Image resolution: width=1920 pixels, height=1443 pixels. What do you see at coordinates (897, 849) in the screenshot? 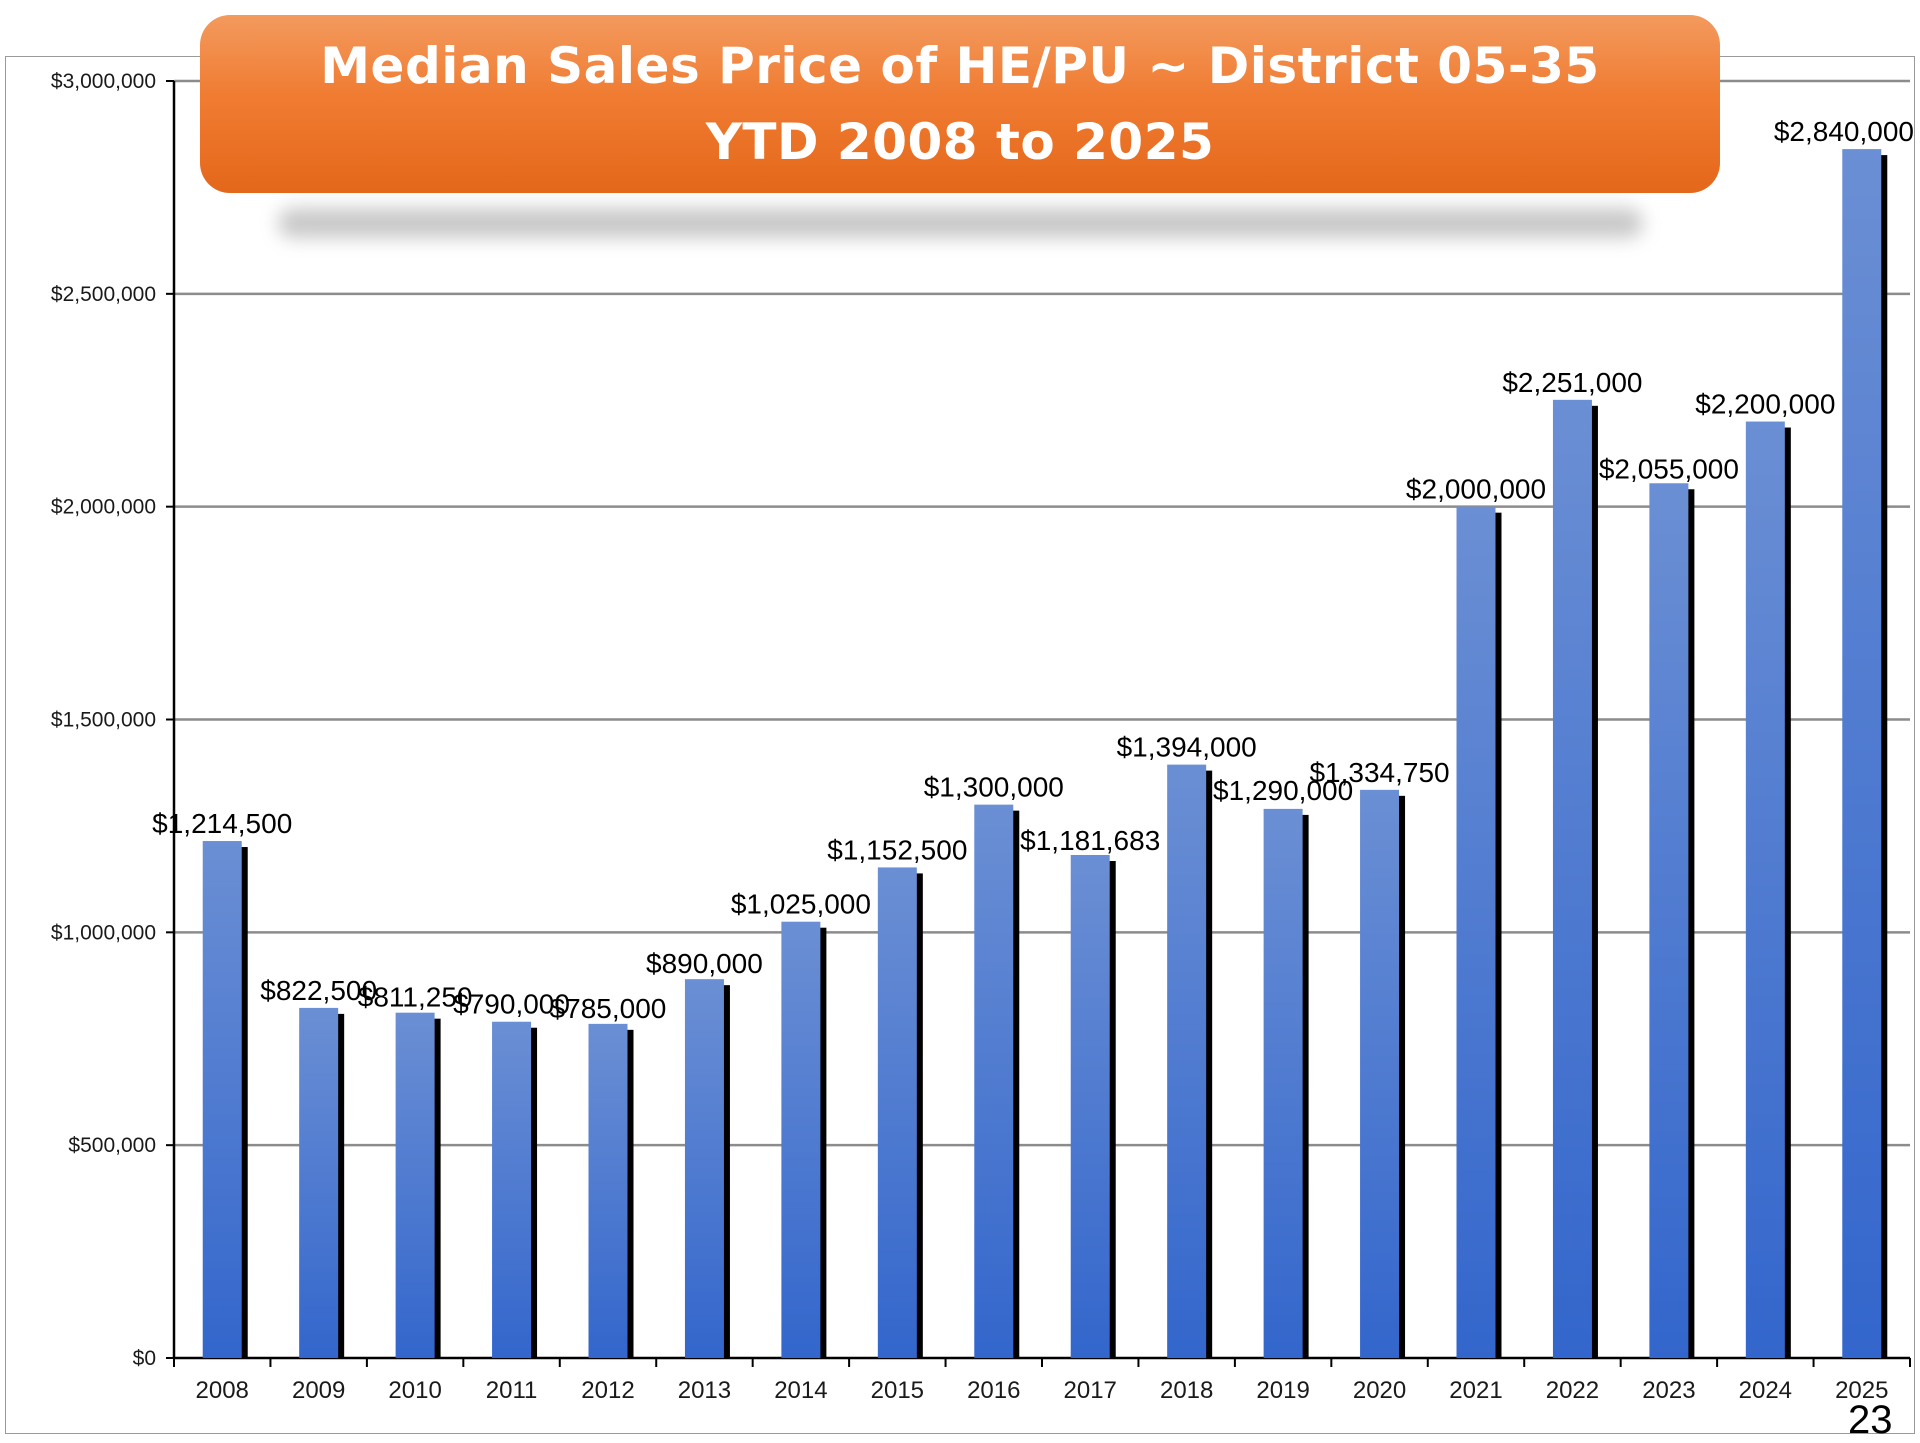
I see `data-label: $1,152,500` at bounding box center [897, 849].